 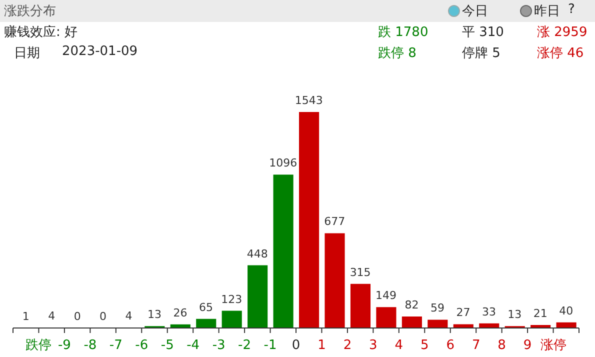 What do you see at coordinates (562, 32) in the screenshot?
I see `text: 涨 2959` at bounding box center [562, 32].